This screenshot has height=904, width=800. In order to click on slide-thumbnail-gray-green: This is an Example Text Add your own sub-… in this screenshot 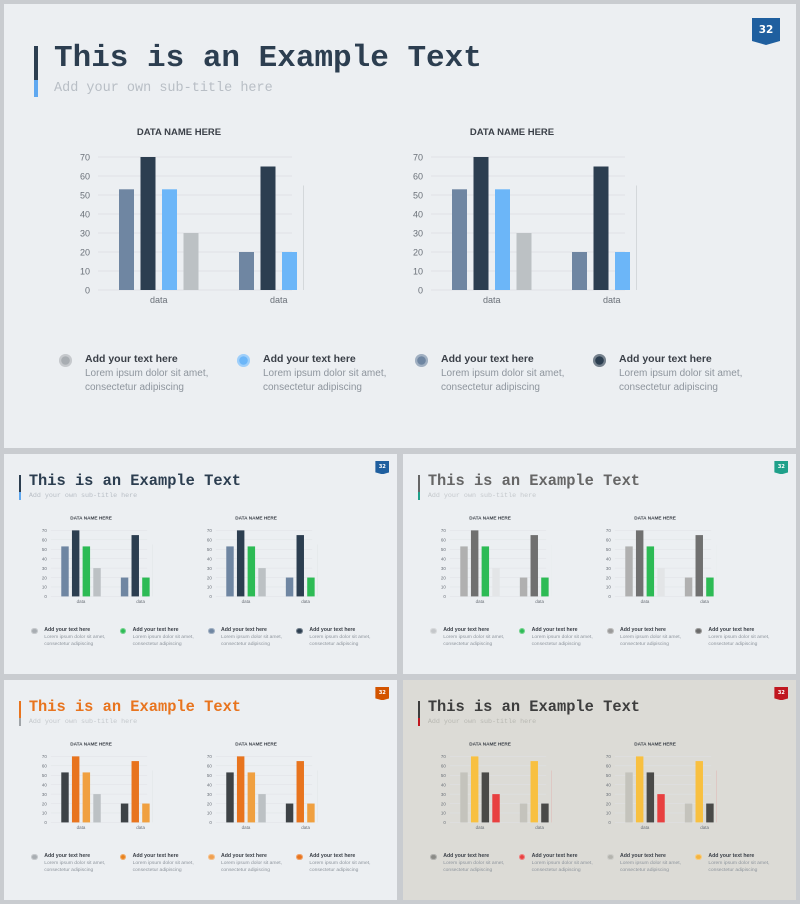, I will do `click(599, 564)`.